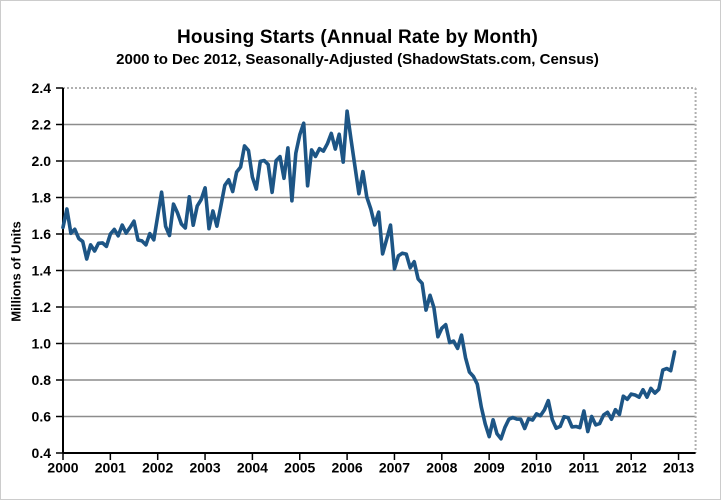  I want to click on y-tick-label: 2.0, so click(42, 161).